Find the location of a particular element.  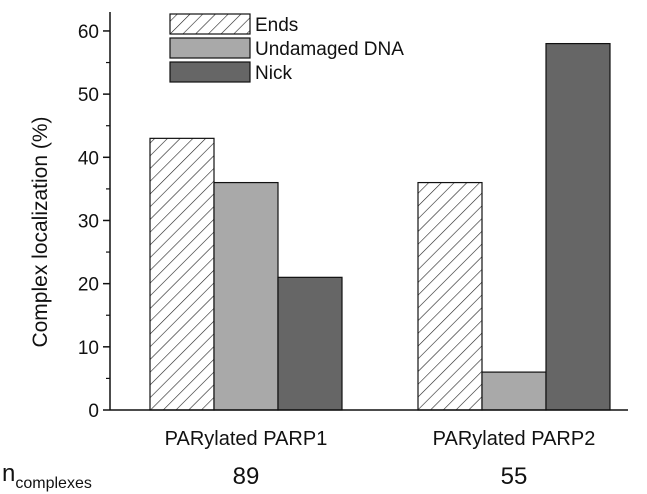

legend-swatch-ends is located at coordinates (210, 24).